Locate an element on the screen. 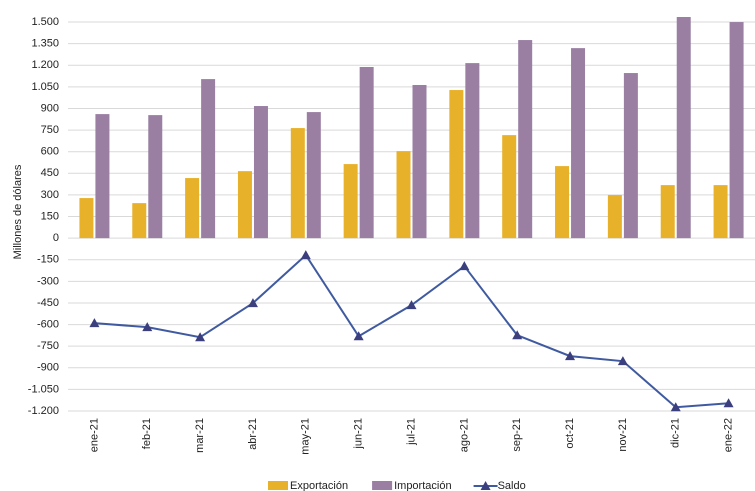 Image resolution: width=755 pixels, height=491 pixels. x-tick-label: jun-21 is located at coordinates (359, 434).